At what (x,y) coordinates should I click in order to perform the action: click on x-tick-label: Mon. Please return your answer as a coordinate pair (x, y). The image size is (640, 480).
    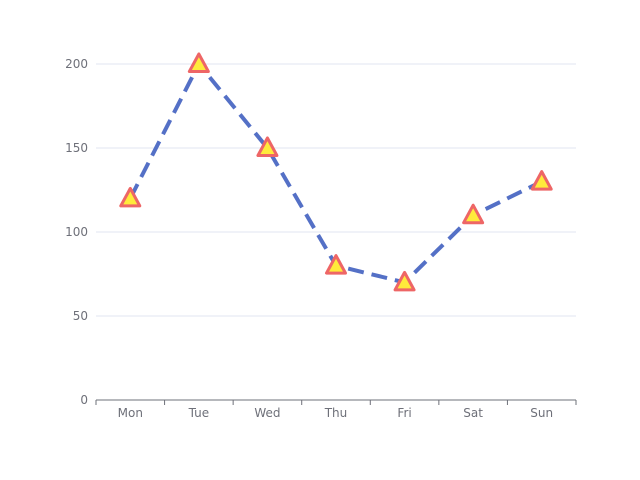
    Looking at the image, I should click on (130, 413).